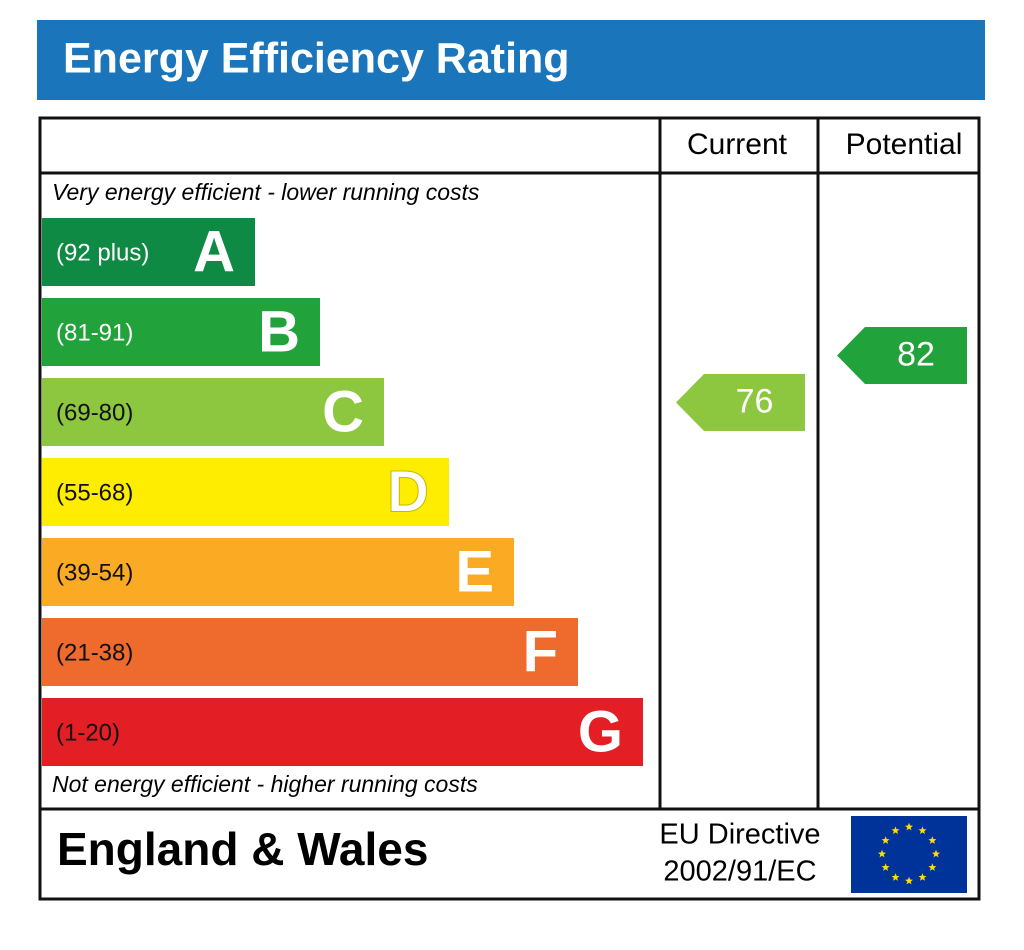 The width and height of the screenshot is (1024, 950). I want to click on region: England & Wales, so click(242, 849).